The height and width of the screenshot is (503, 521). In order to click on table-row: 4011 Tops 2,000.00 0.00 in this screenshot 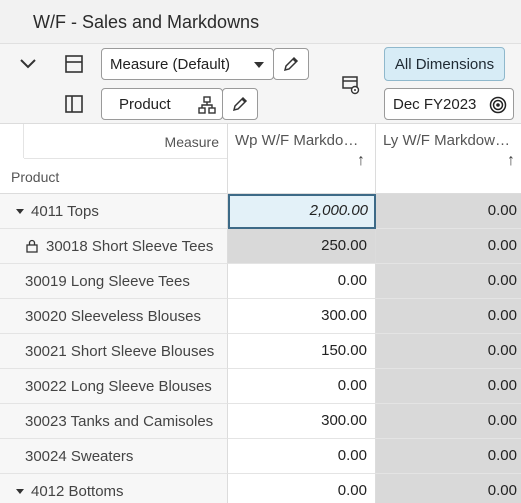, I will do `click(260, 211)`.